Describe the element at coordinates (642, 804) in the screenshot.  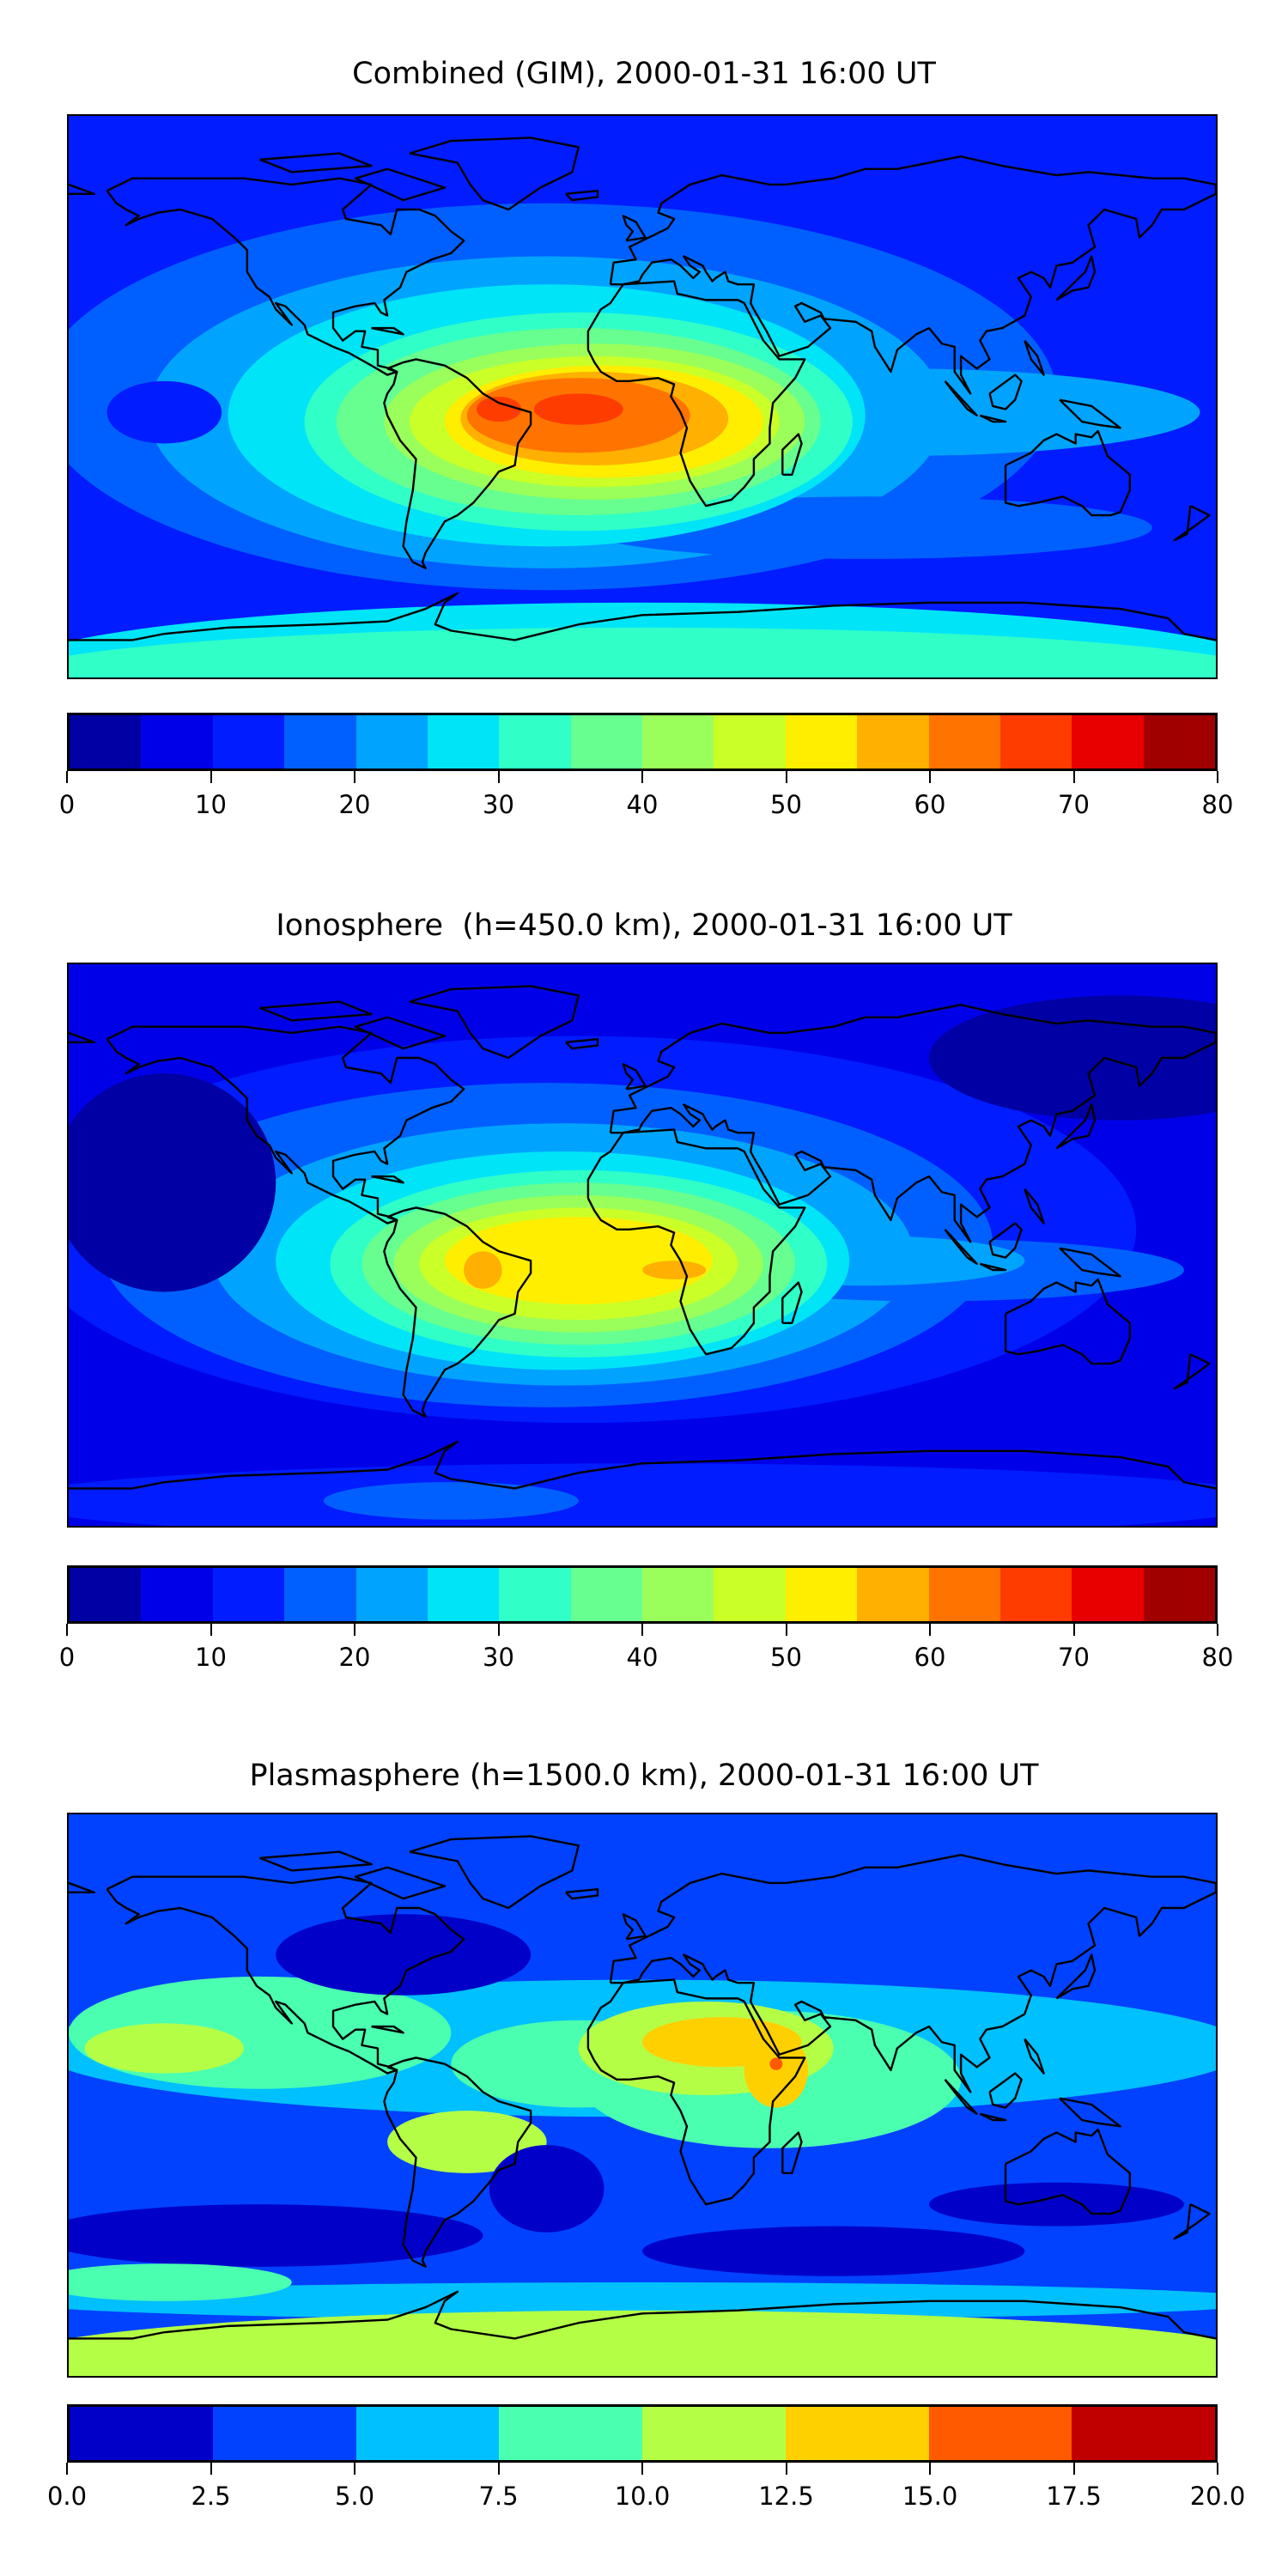
I see `colorbar-tick-label: 40` at that location.